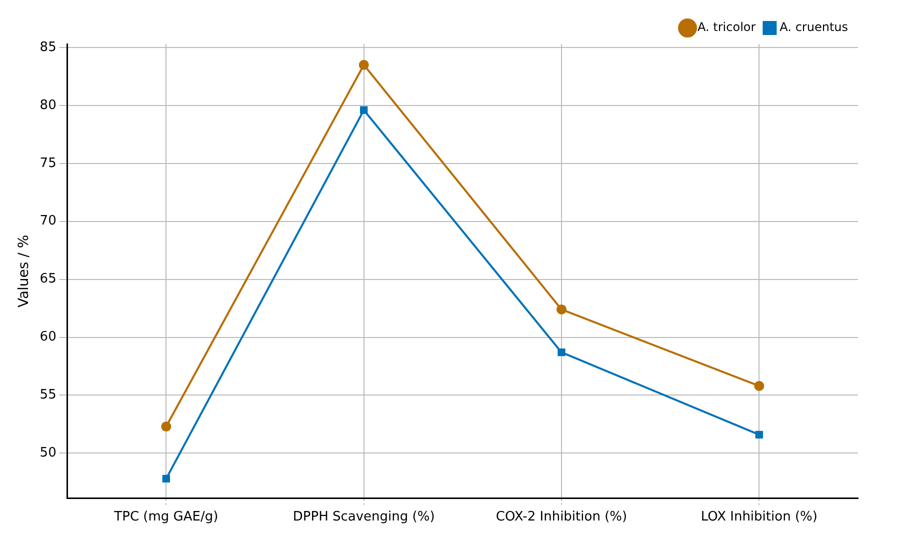 The image size is (906, 539). What do you see at coordinates (48, 453) in the screenshot?
I see `y-tick-label: 50` at bounding box center [48, 453].